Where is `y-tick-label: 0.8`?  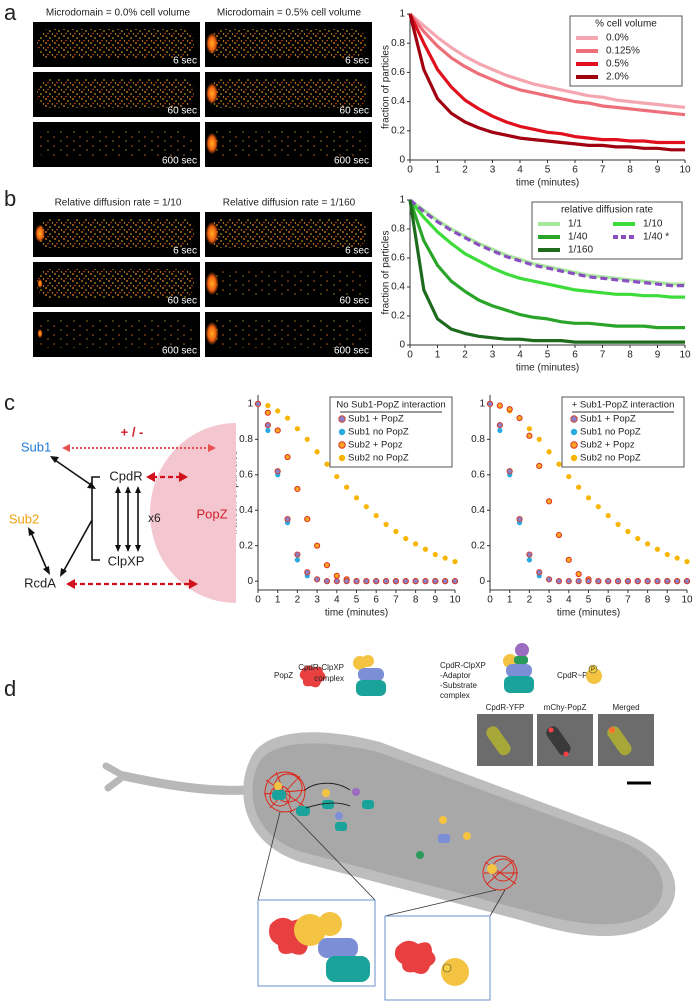 y-tick-label: 0.8 is located at coordinates (398, 229).